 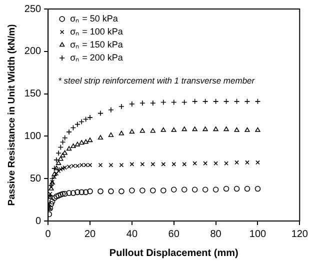 What do you see at coordinates (157, 80) in the screenshot?
I see `annotation: * steel strip reinforcement with 1 transverse member` at bounding box center [157, 80].